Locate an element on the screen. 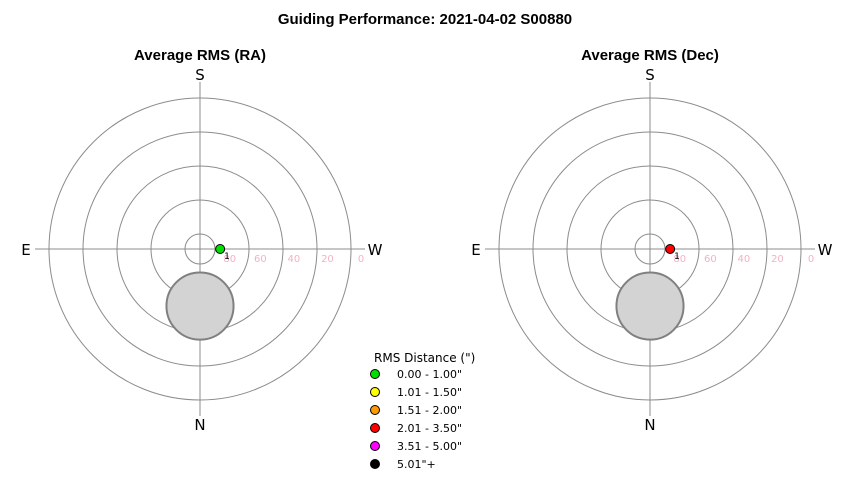 Image resolution: width=850 pixels, height=480 pixels. legend-title: RMS Distance (") is located at coordinates (424, 358).